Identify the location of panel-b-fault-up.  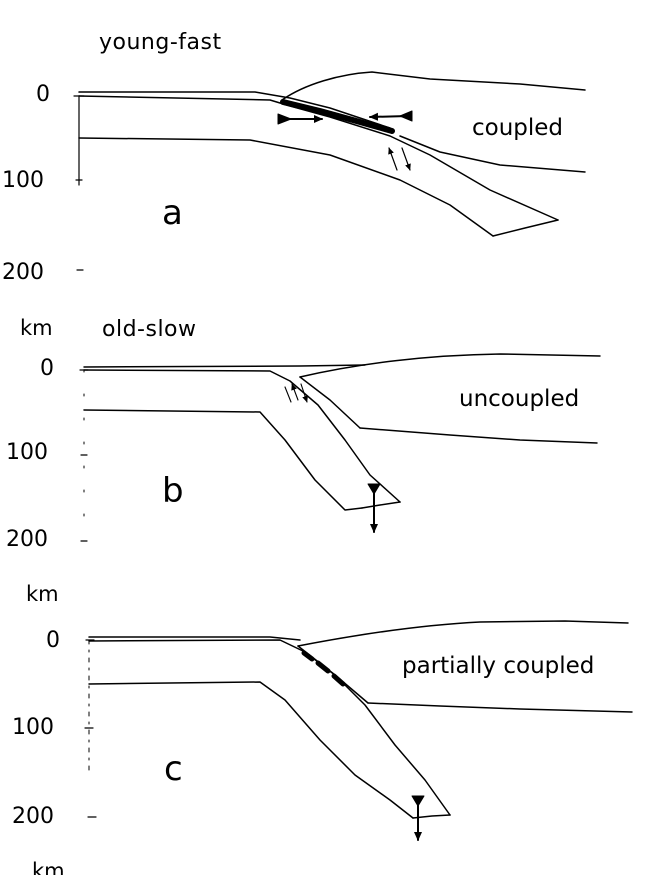
(295, 392).